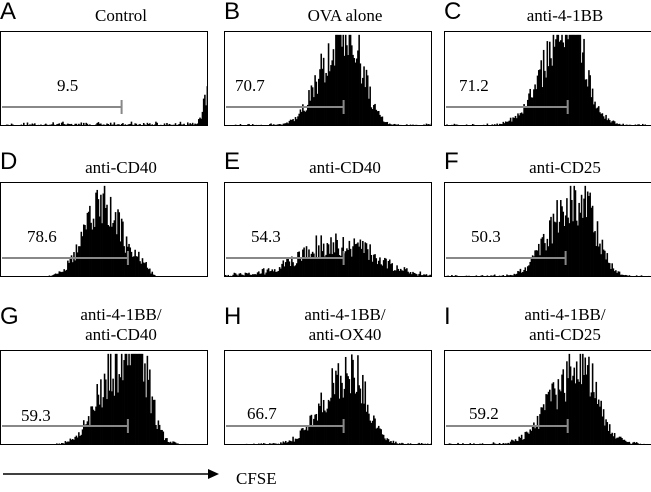  Describe the element at coordinates (36, 415) in the screenshot. I see `gate-percentage: 59.3` at that location.